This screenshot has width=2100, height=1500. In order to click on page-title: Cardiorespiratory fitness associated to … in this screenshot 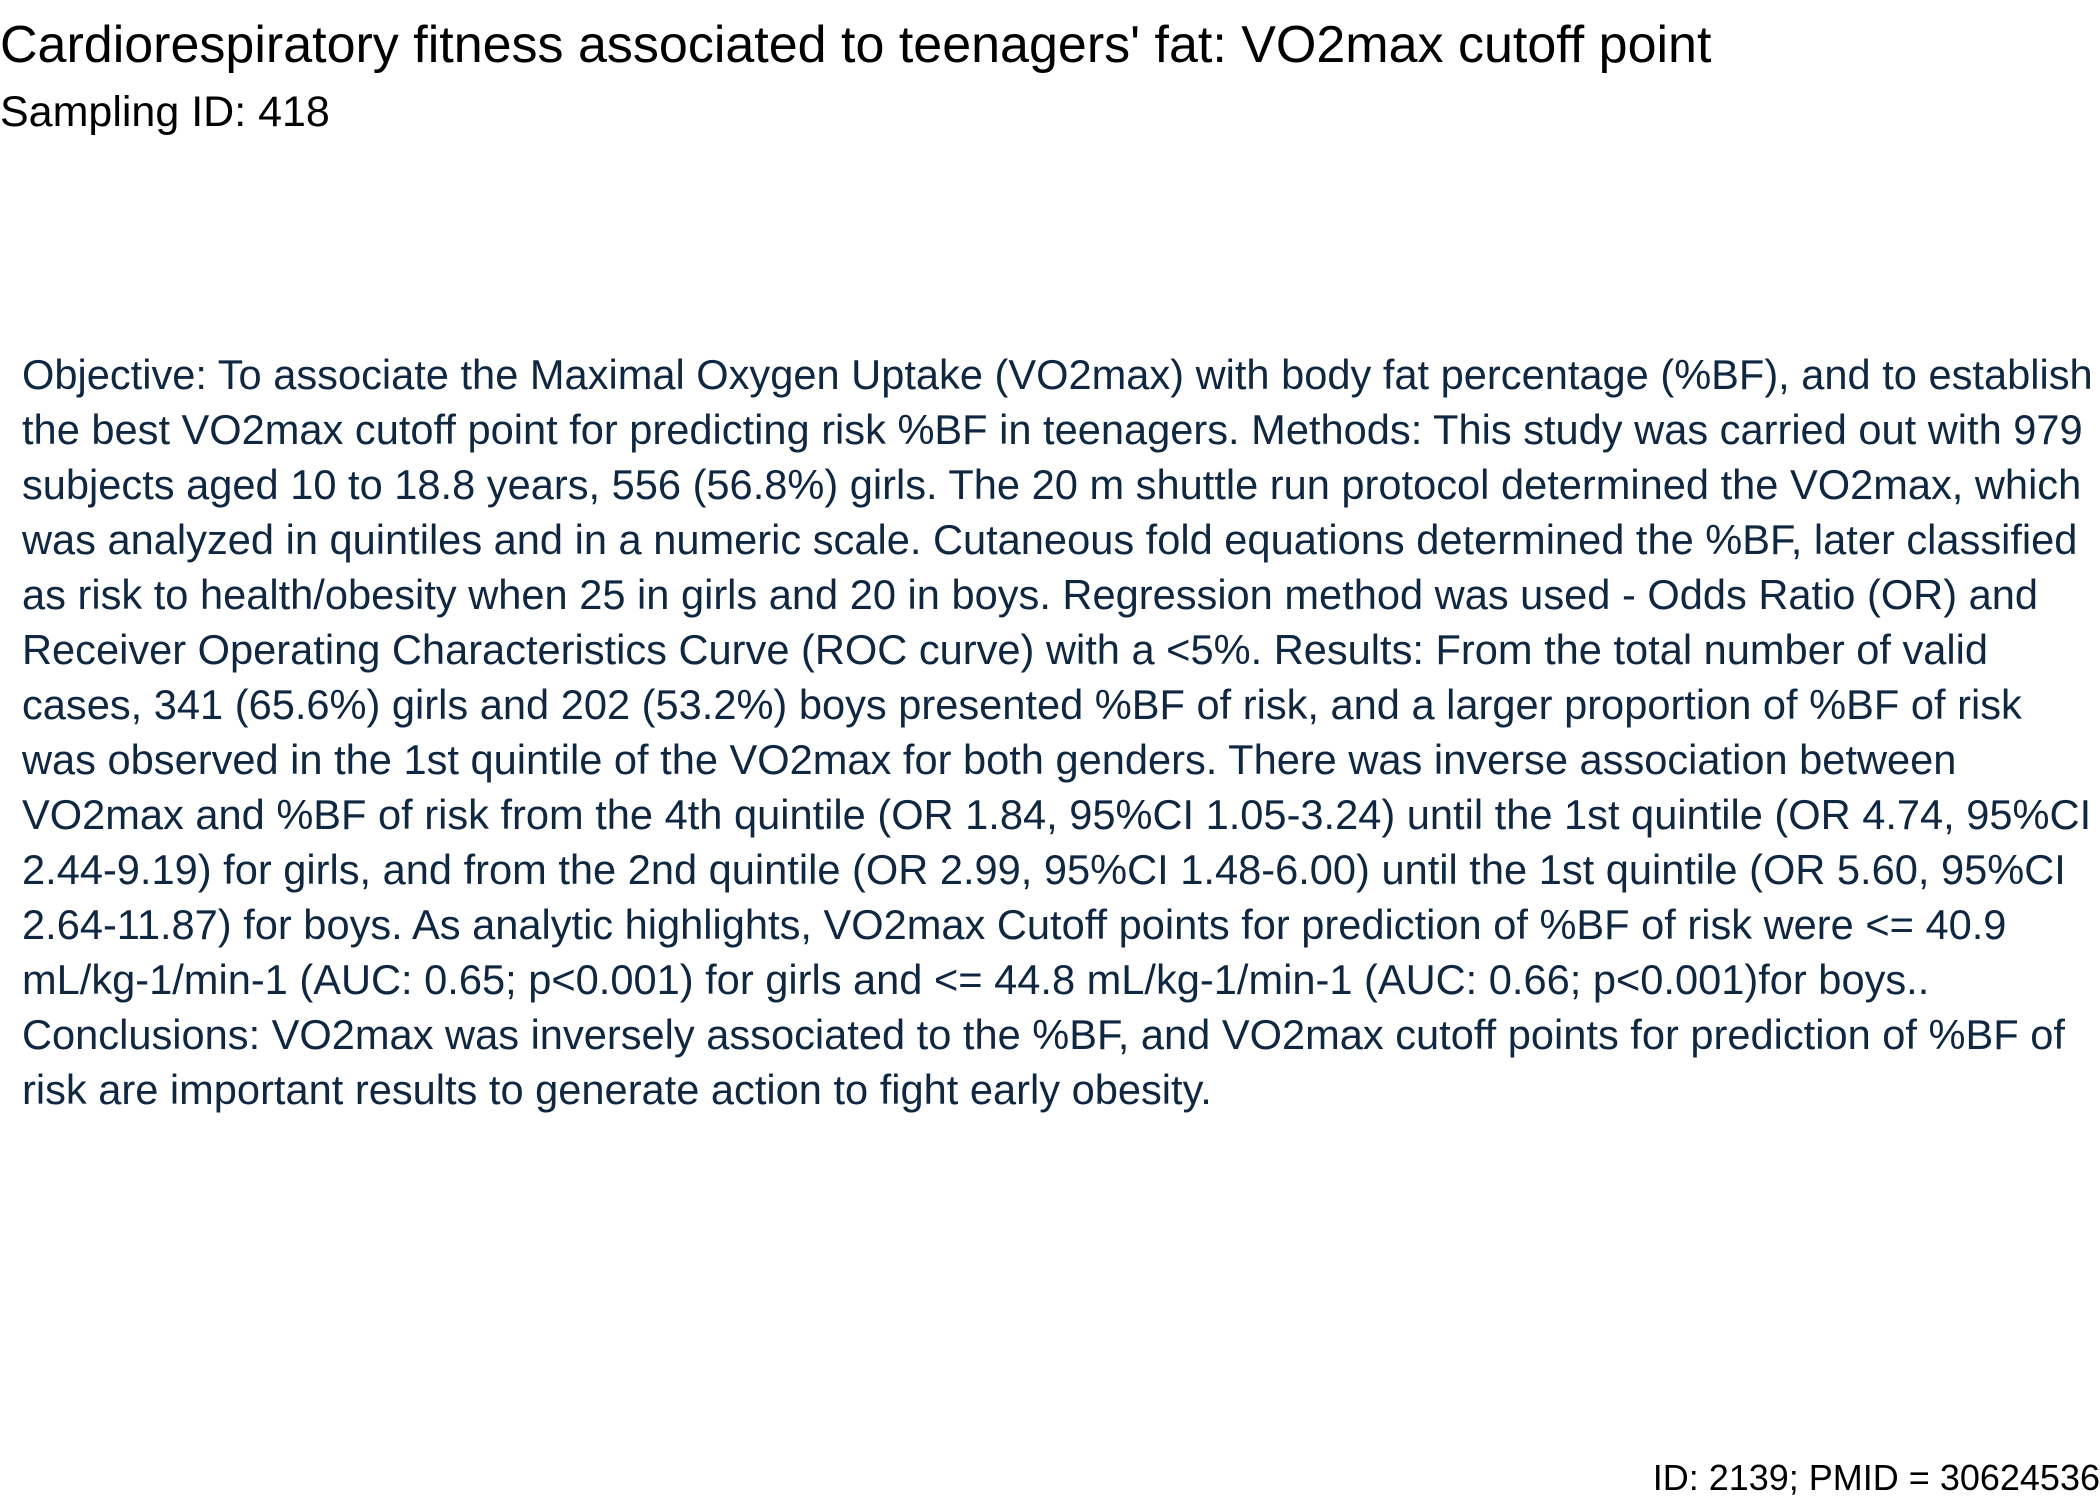, I will do `click(856, 45)`.